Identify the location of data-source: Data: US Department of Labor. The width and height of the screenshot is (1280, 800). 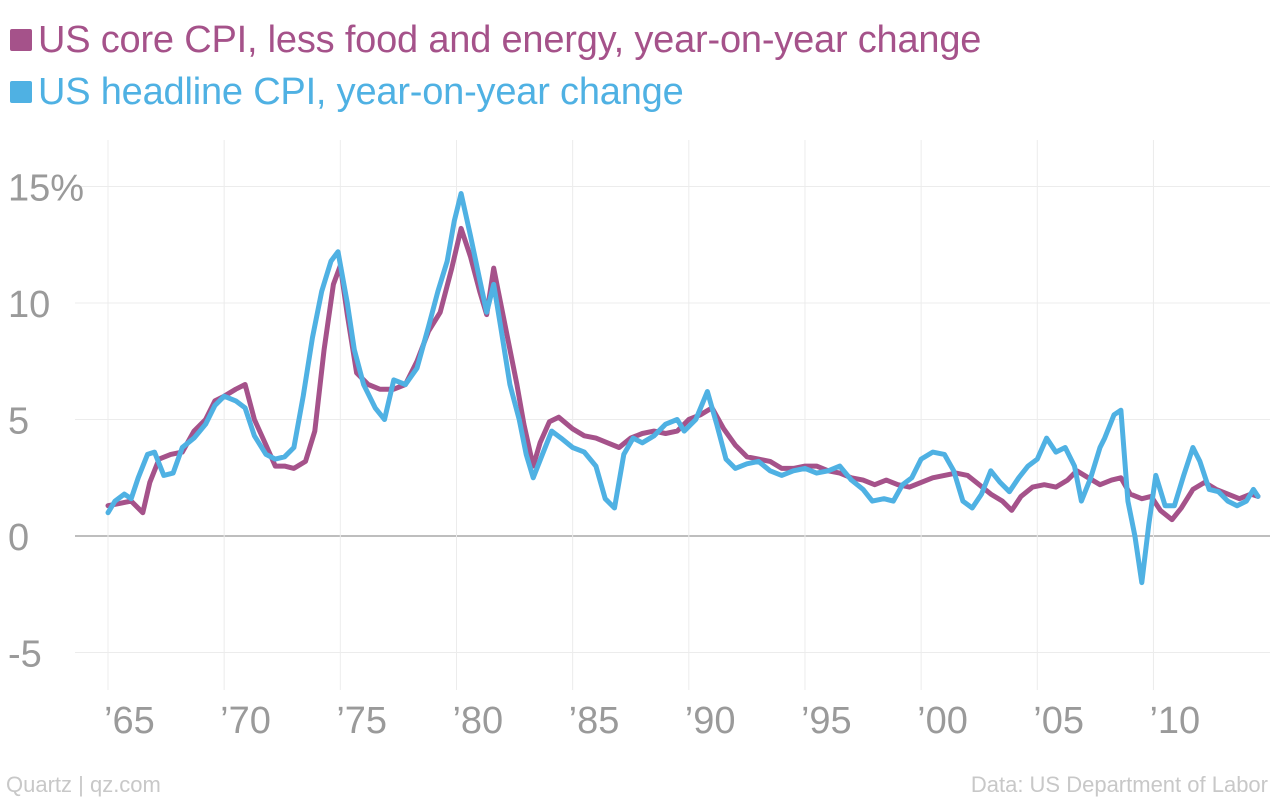
(1119, 784).